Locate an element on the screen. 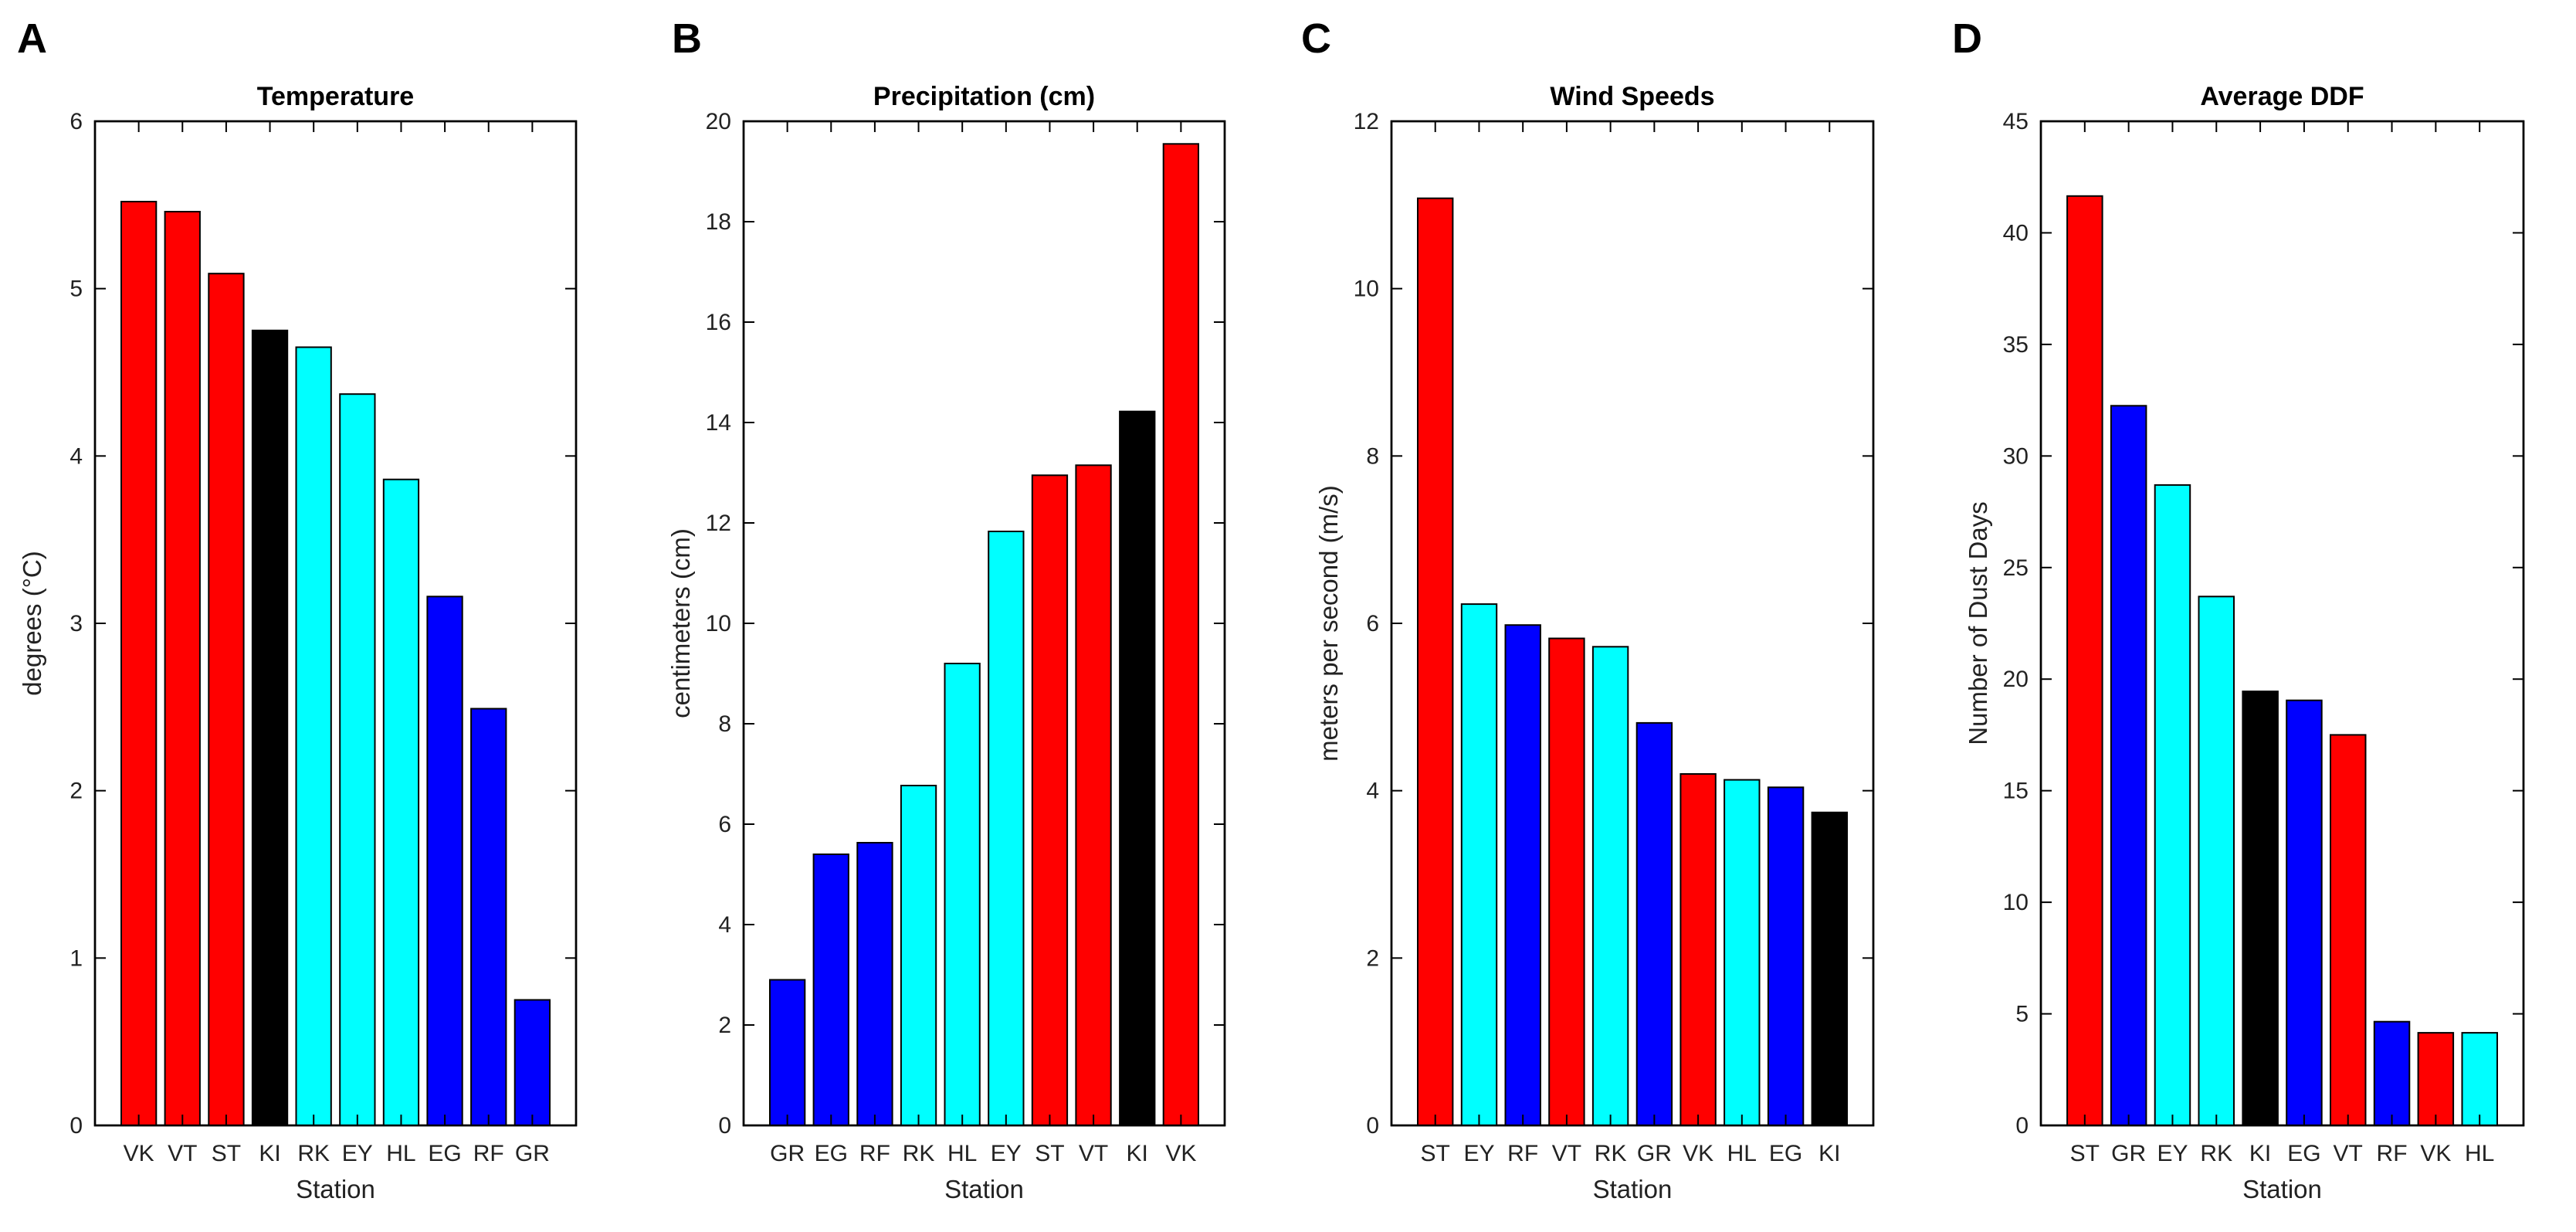  bar-b-vt is located at coordinates (1093, 795).